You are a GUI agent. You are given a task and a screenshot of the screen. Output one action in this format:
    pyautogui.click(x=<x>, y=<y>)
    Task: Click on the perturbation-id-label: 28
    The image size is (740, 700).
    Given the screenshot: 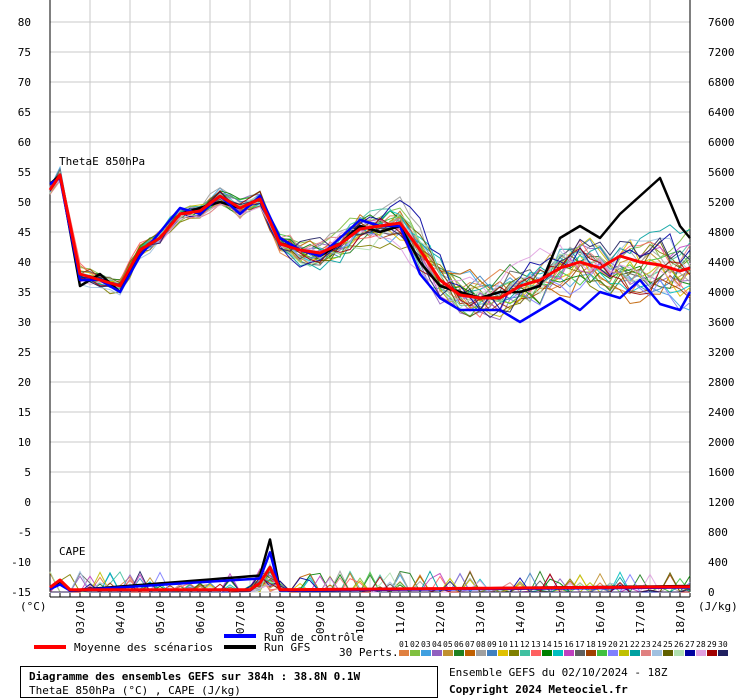 What is the action you would take?
    pyautogui.click(x=701, y=644)
    